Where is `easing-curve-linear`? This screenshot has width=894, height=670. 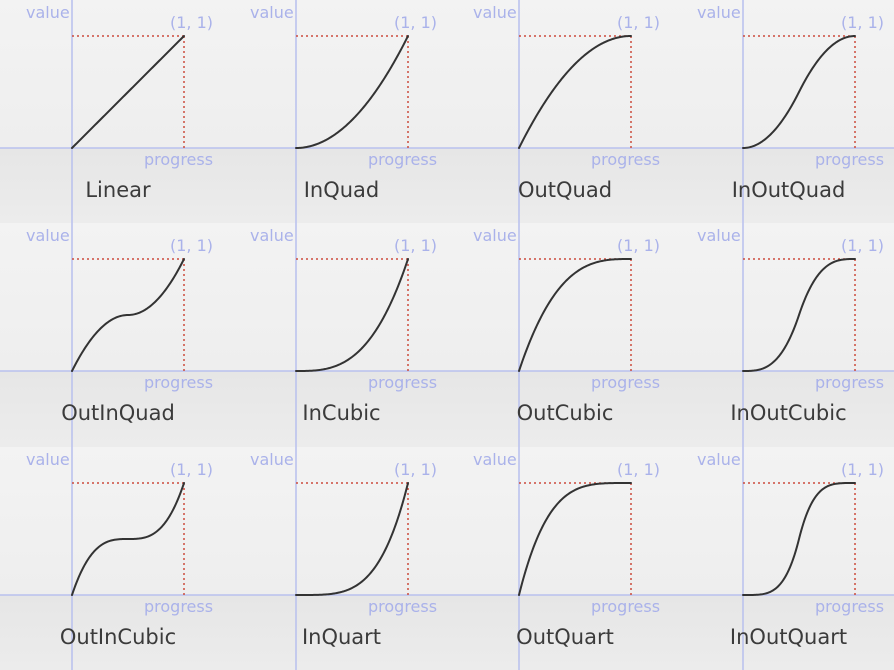
easing-curve-linear is located at coordinates (128, 92).